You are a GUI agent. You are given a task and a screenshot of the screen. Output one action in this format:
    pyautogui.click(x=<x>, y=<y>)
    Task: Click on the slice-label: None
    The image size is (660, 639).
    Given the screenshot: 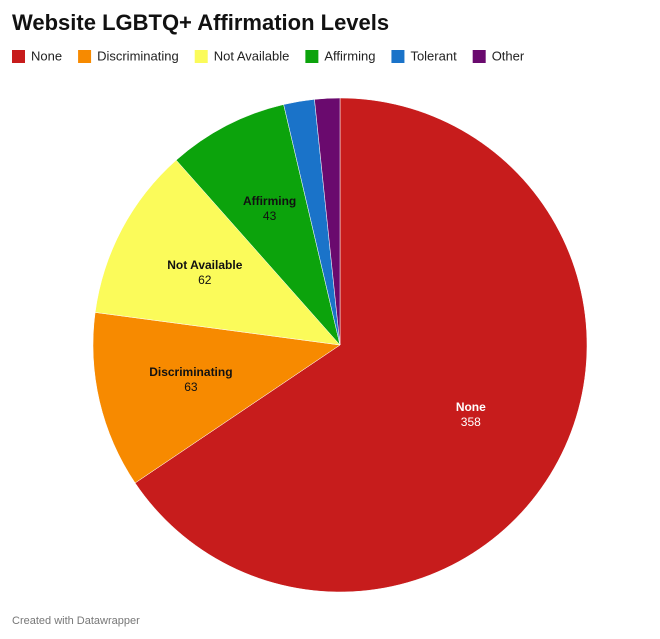 What is the action you would take?
    pyautogui.click(x=471, y=407)
    